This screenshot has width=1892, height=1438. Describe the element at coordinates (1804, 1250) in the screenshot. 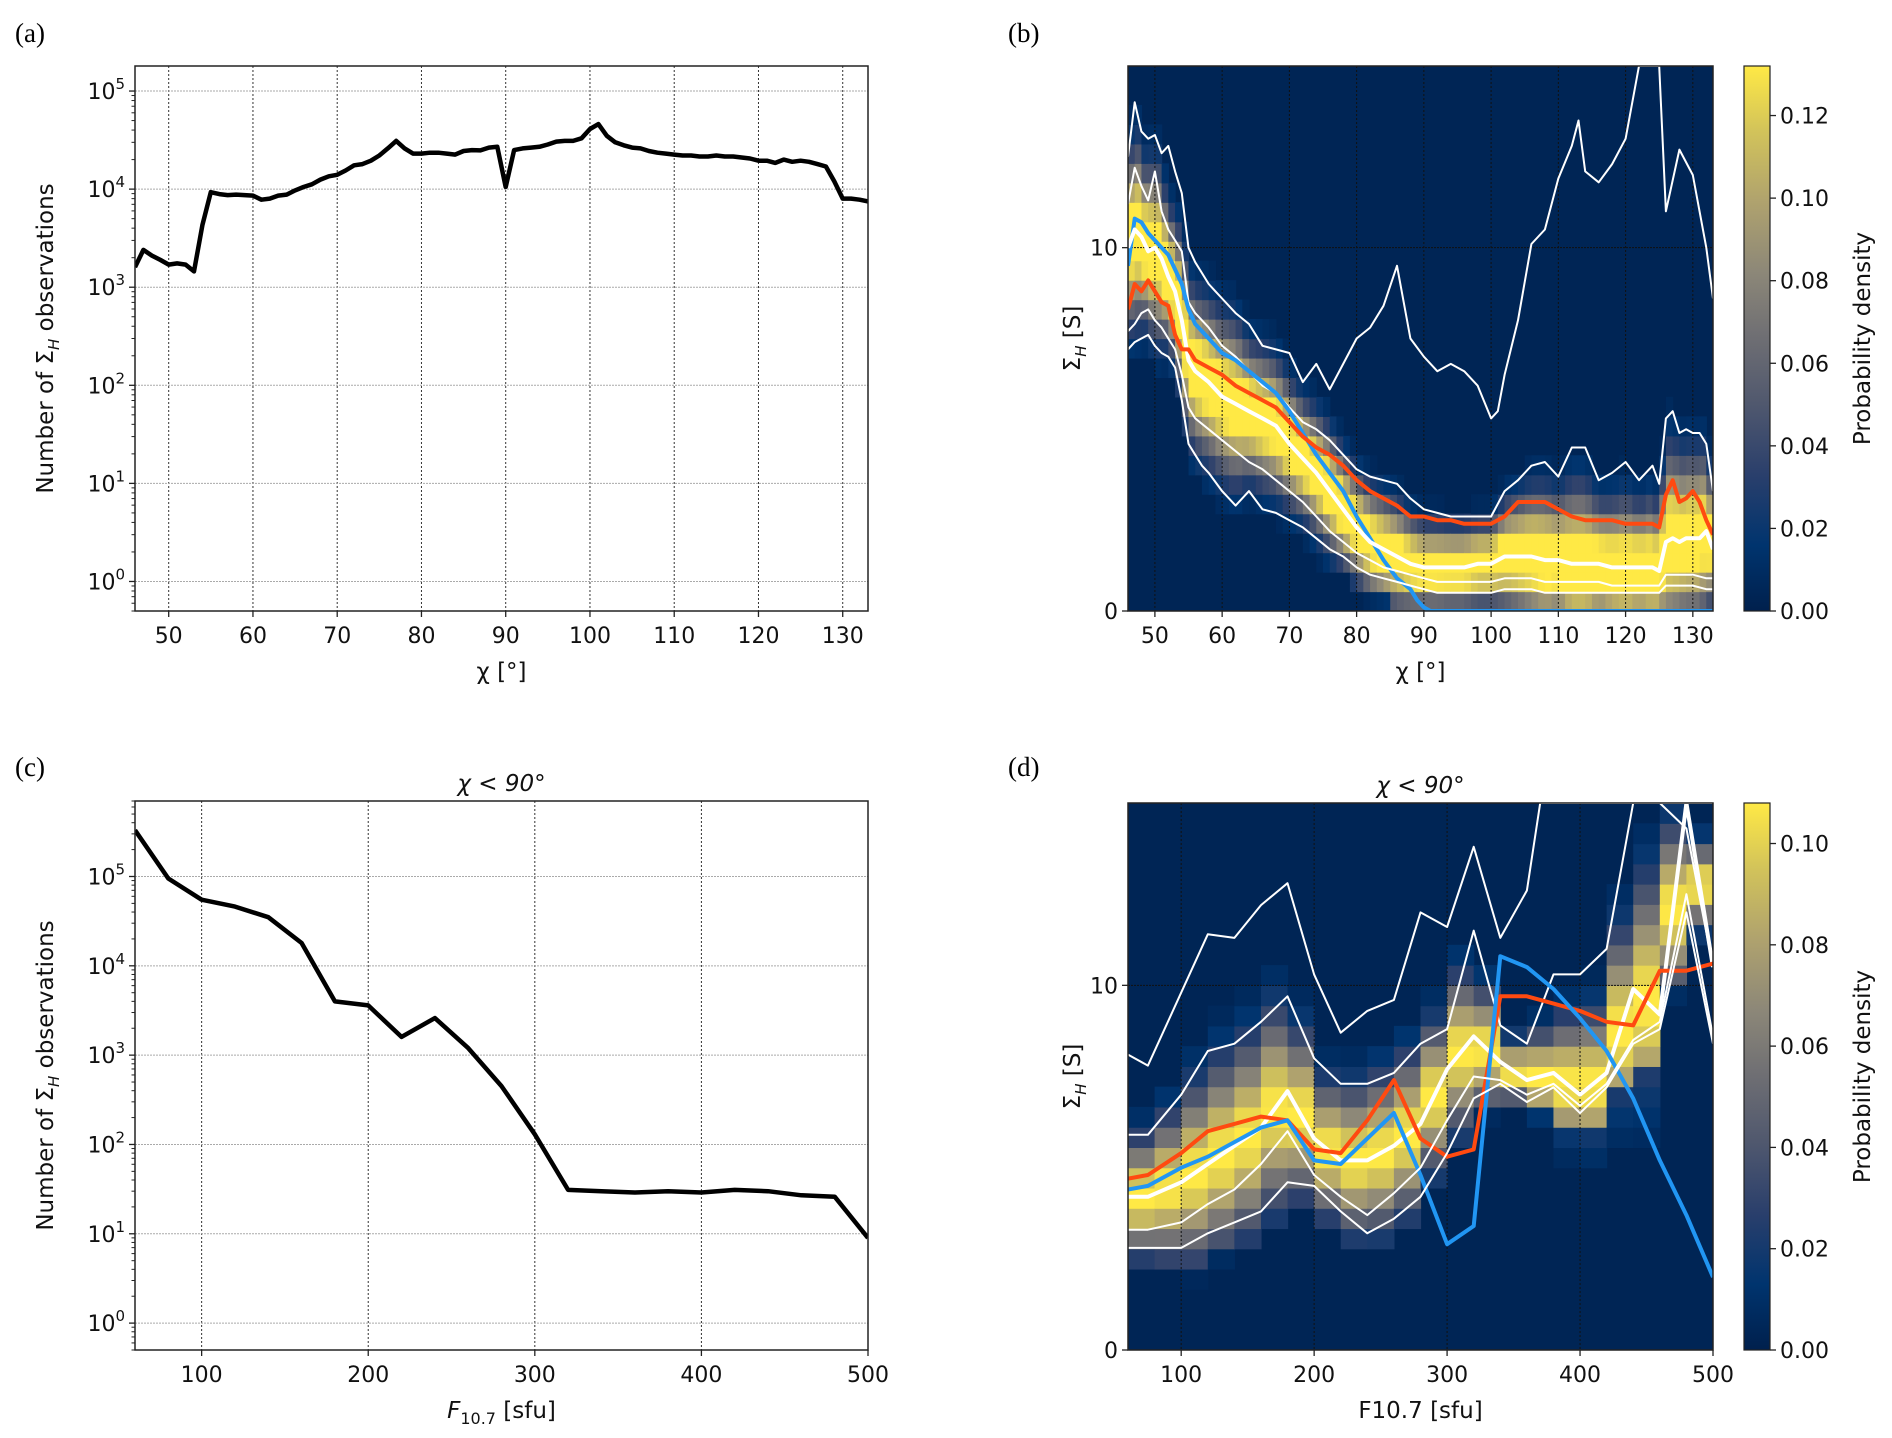

I see `colorbar-tick-label: 0.02` at that location.